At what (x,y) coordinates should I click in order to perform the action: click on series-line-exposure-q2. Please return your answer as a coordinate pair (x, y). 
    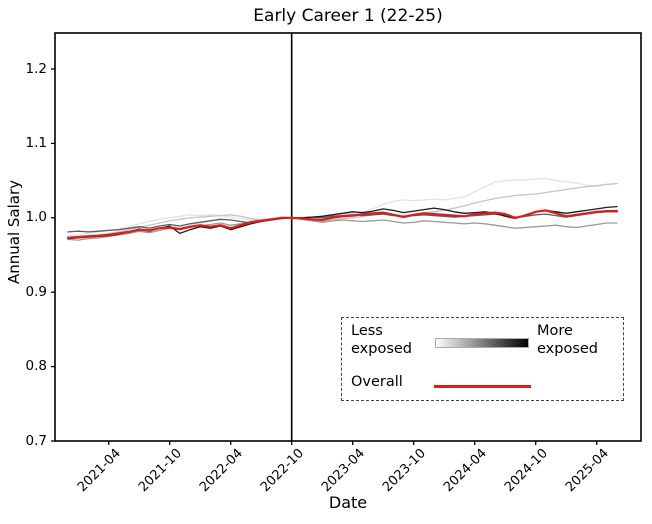
    Looking at the image, I should click on (342, 210).